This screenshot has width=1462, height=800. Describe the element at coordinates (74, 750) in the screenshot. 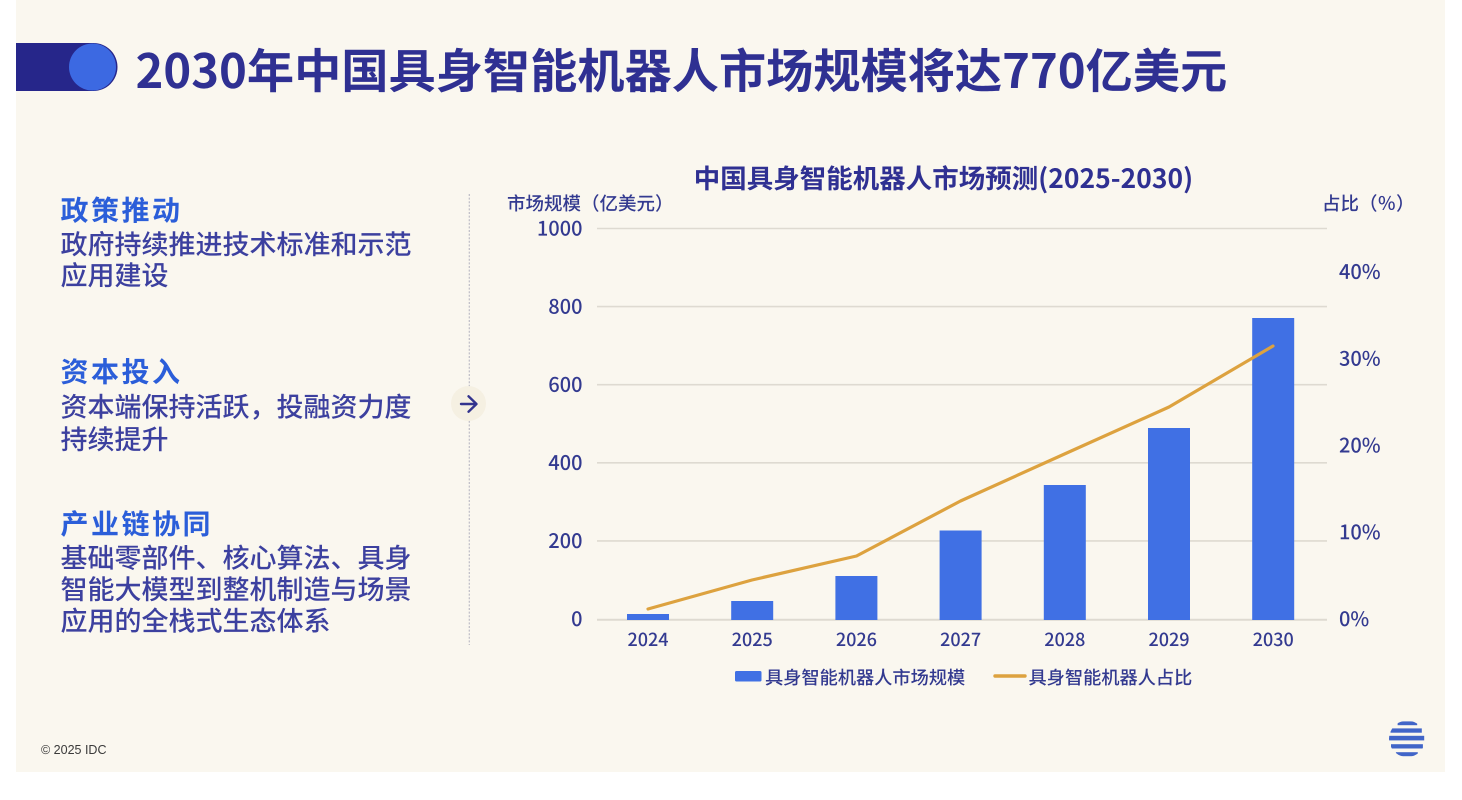

I see `svg-text: © 2025 IDC` at that location.